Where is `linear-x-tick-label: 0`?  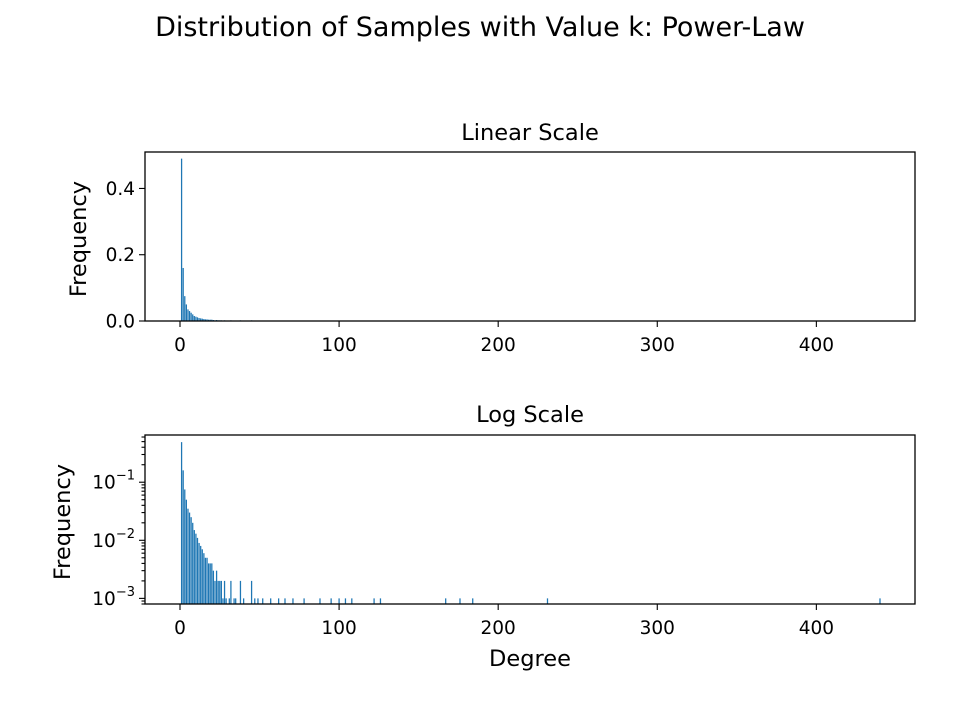 linear-x-tick-label: 0 is located at coordinates (180, 345).